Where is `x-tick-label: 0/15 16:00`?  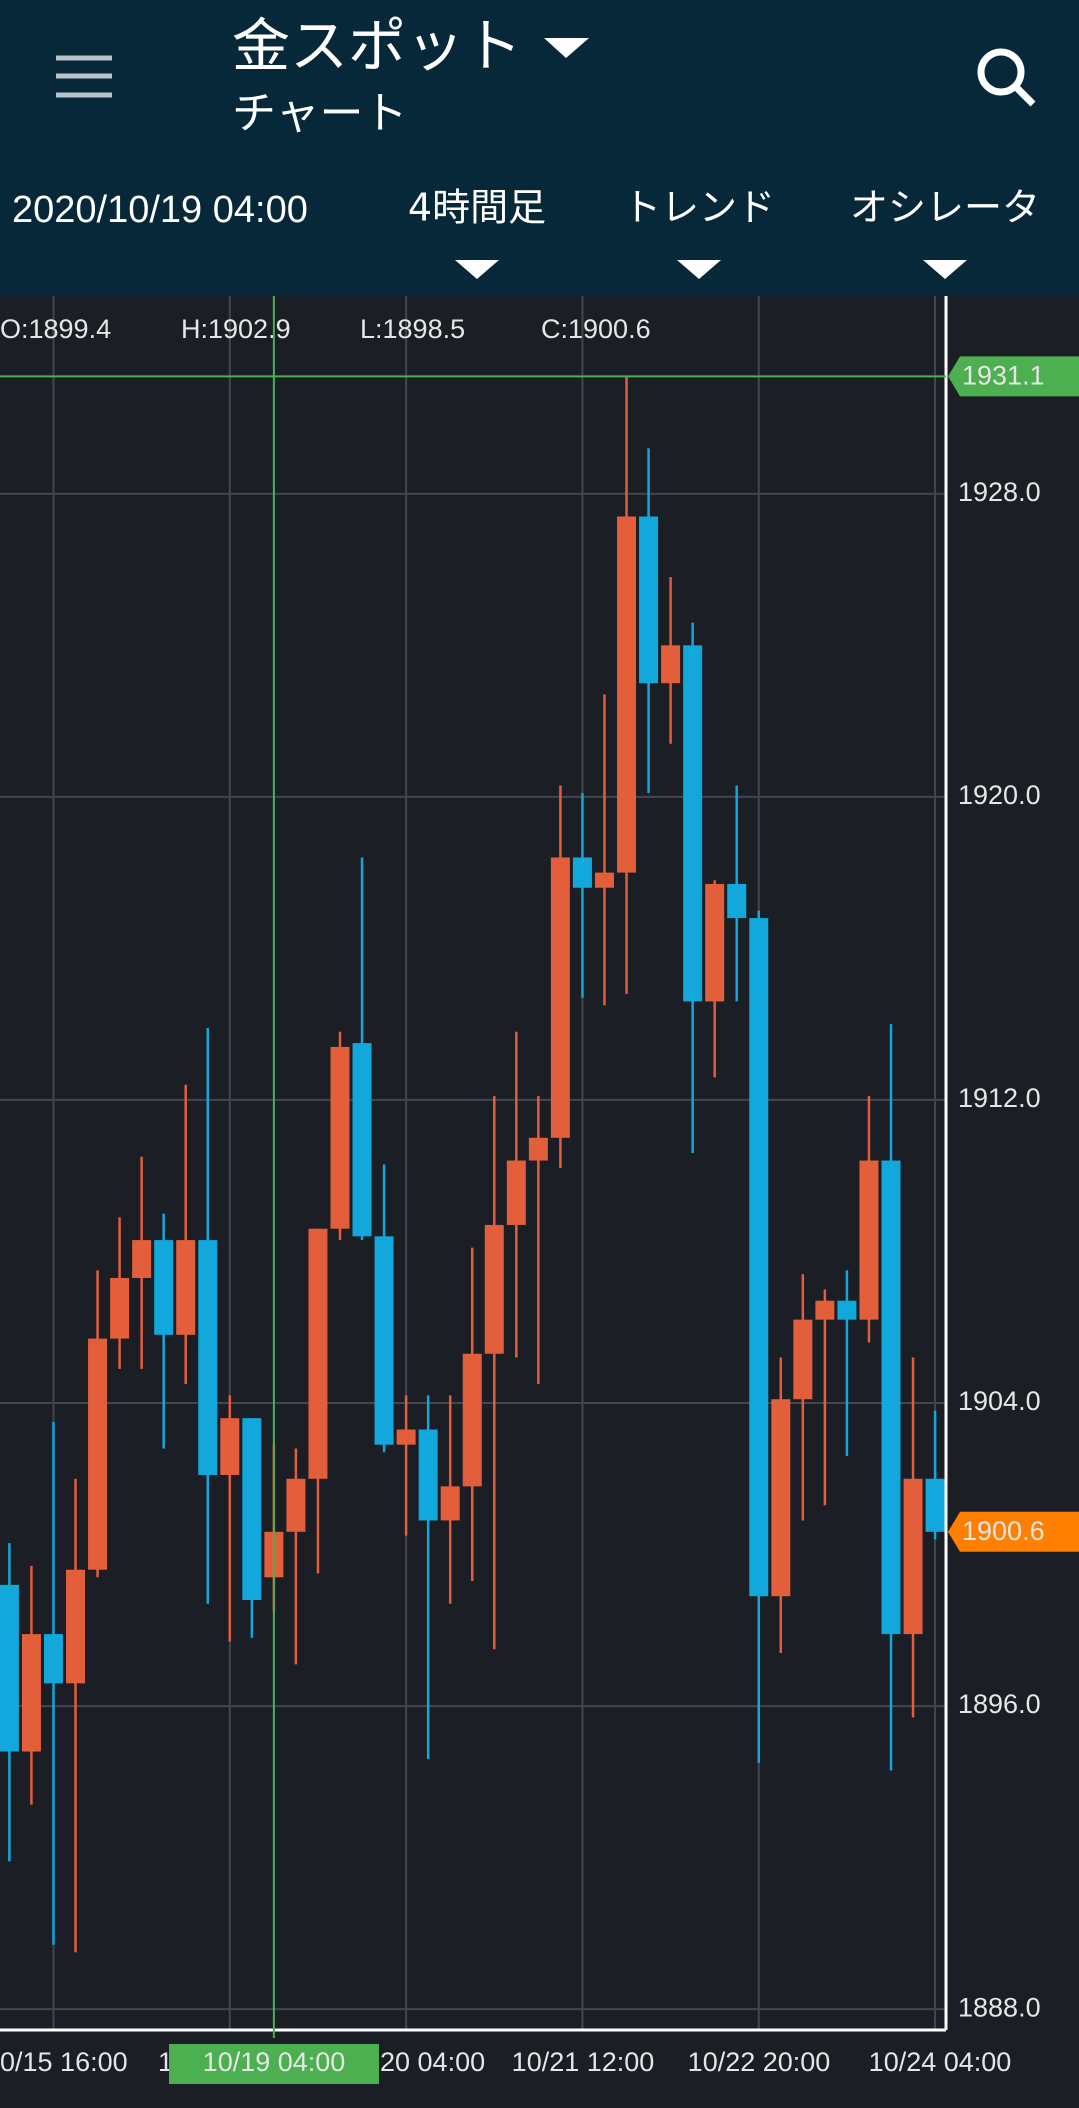 x-tick-label: 0/15 16:00 is located at coordinates (64, 2062).